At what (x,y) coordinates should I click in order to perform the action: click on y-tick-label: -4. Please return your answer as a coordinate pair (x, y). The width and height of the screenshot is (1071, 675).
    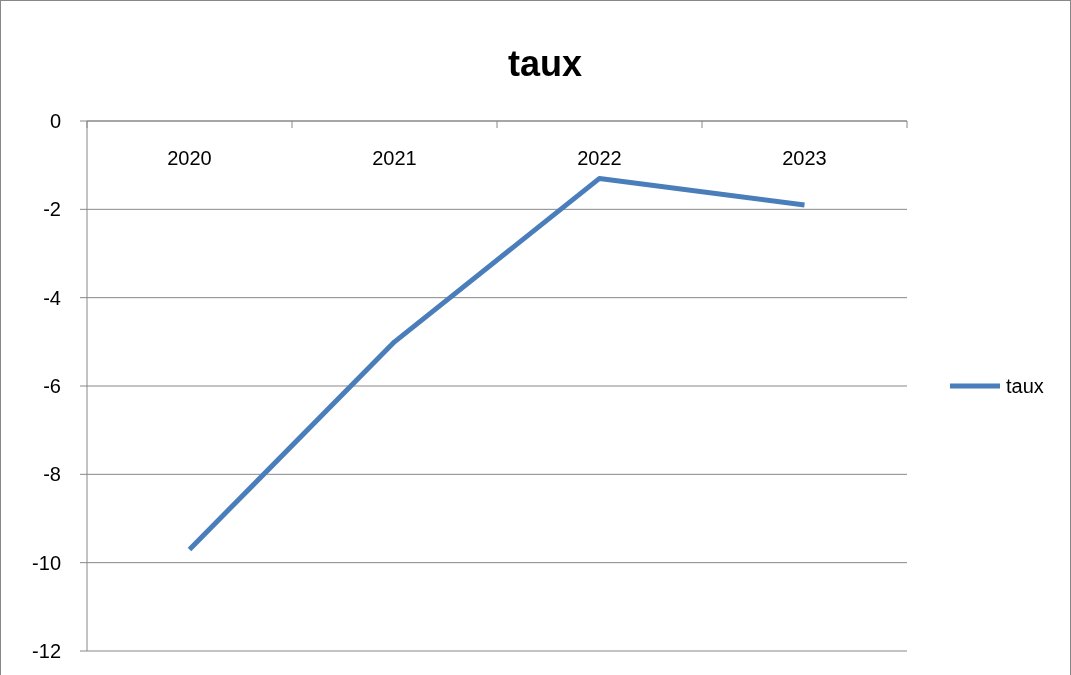
    Looking at the image, I should click on (52, 297).